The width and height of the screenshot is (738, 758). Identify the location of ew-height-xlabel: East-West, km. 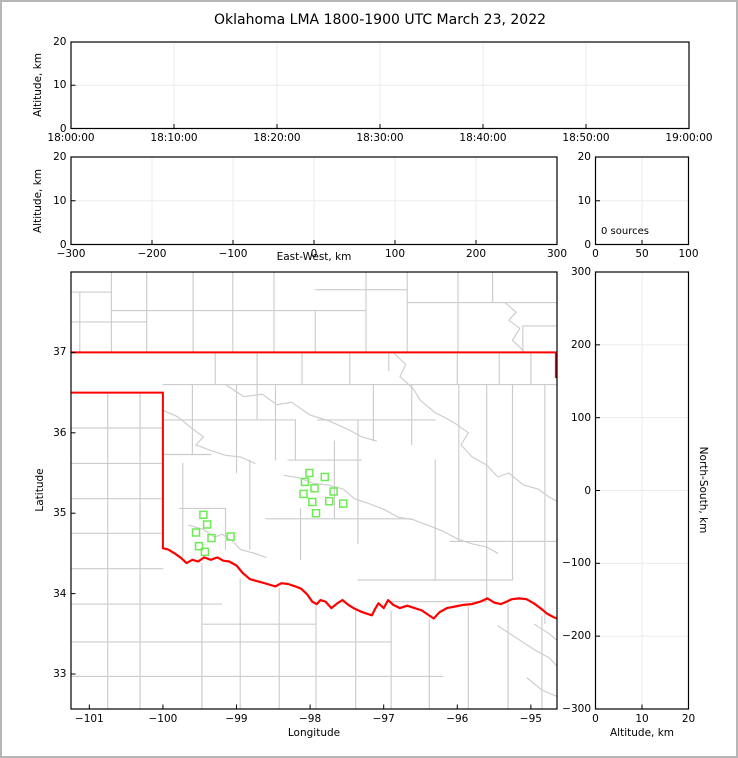
(314, 257).